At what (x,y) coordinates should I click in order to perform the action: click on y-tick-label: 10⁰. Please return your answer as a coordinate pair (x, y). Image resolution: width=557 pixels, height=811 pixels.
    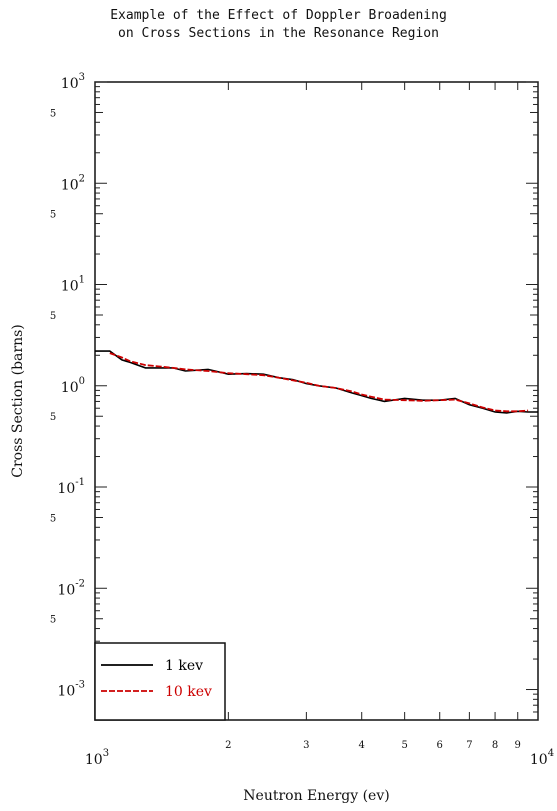
    Looking at the image, I should click on (73, 386).